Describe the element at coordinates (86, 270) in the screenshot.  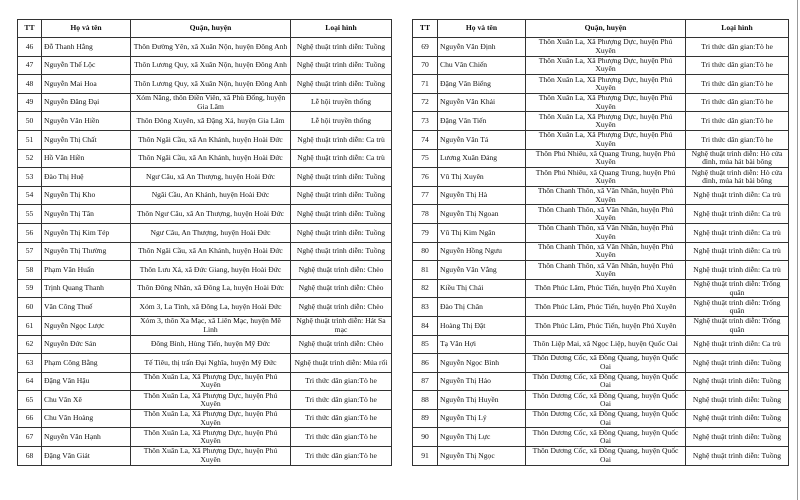
I see `person-name: Phạm Văn Huấn` at that location.